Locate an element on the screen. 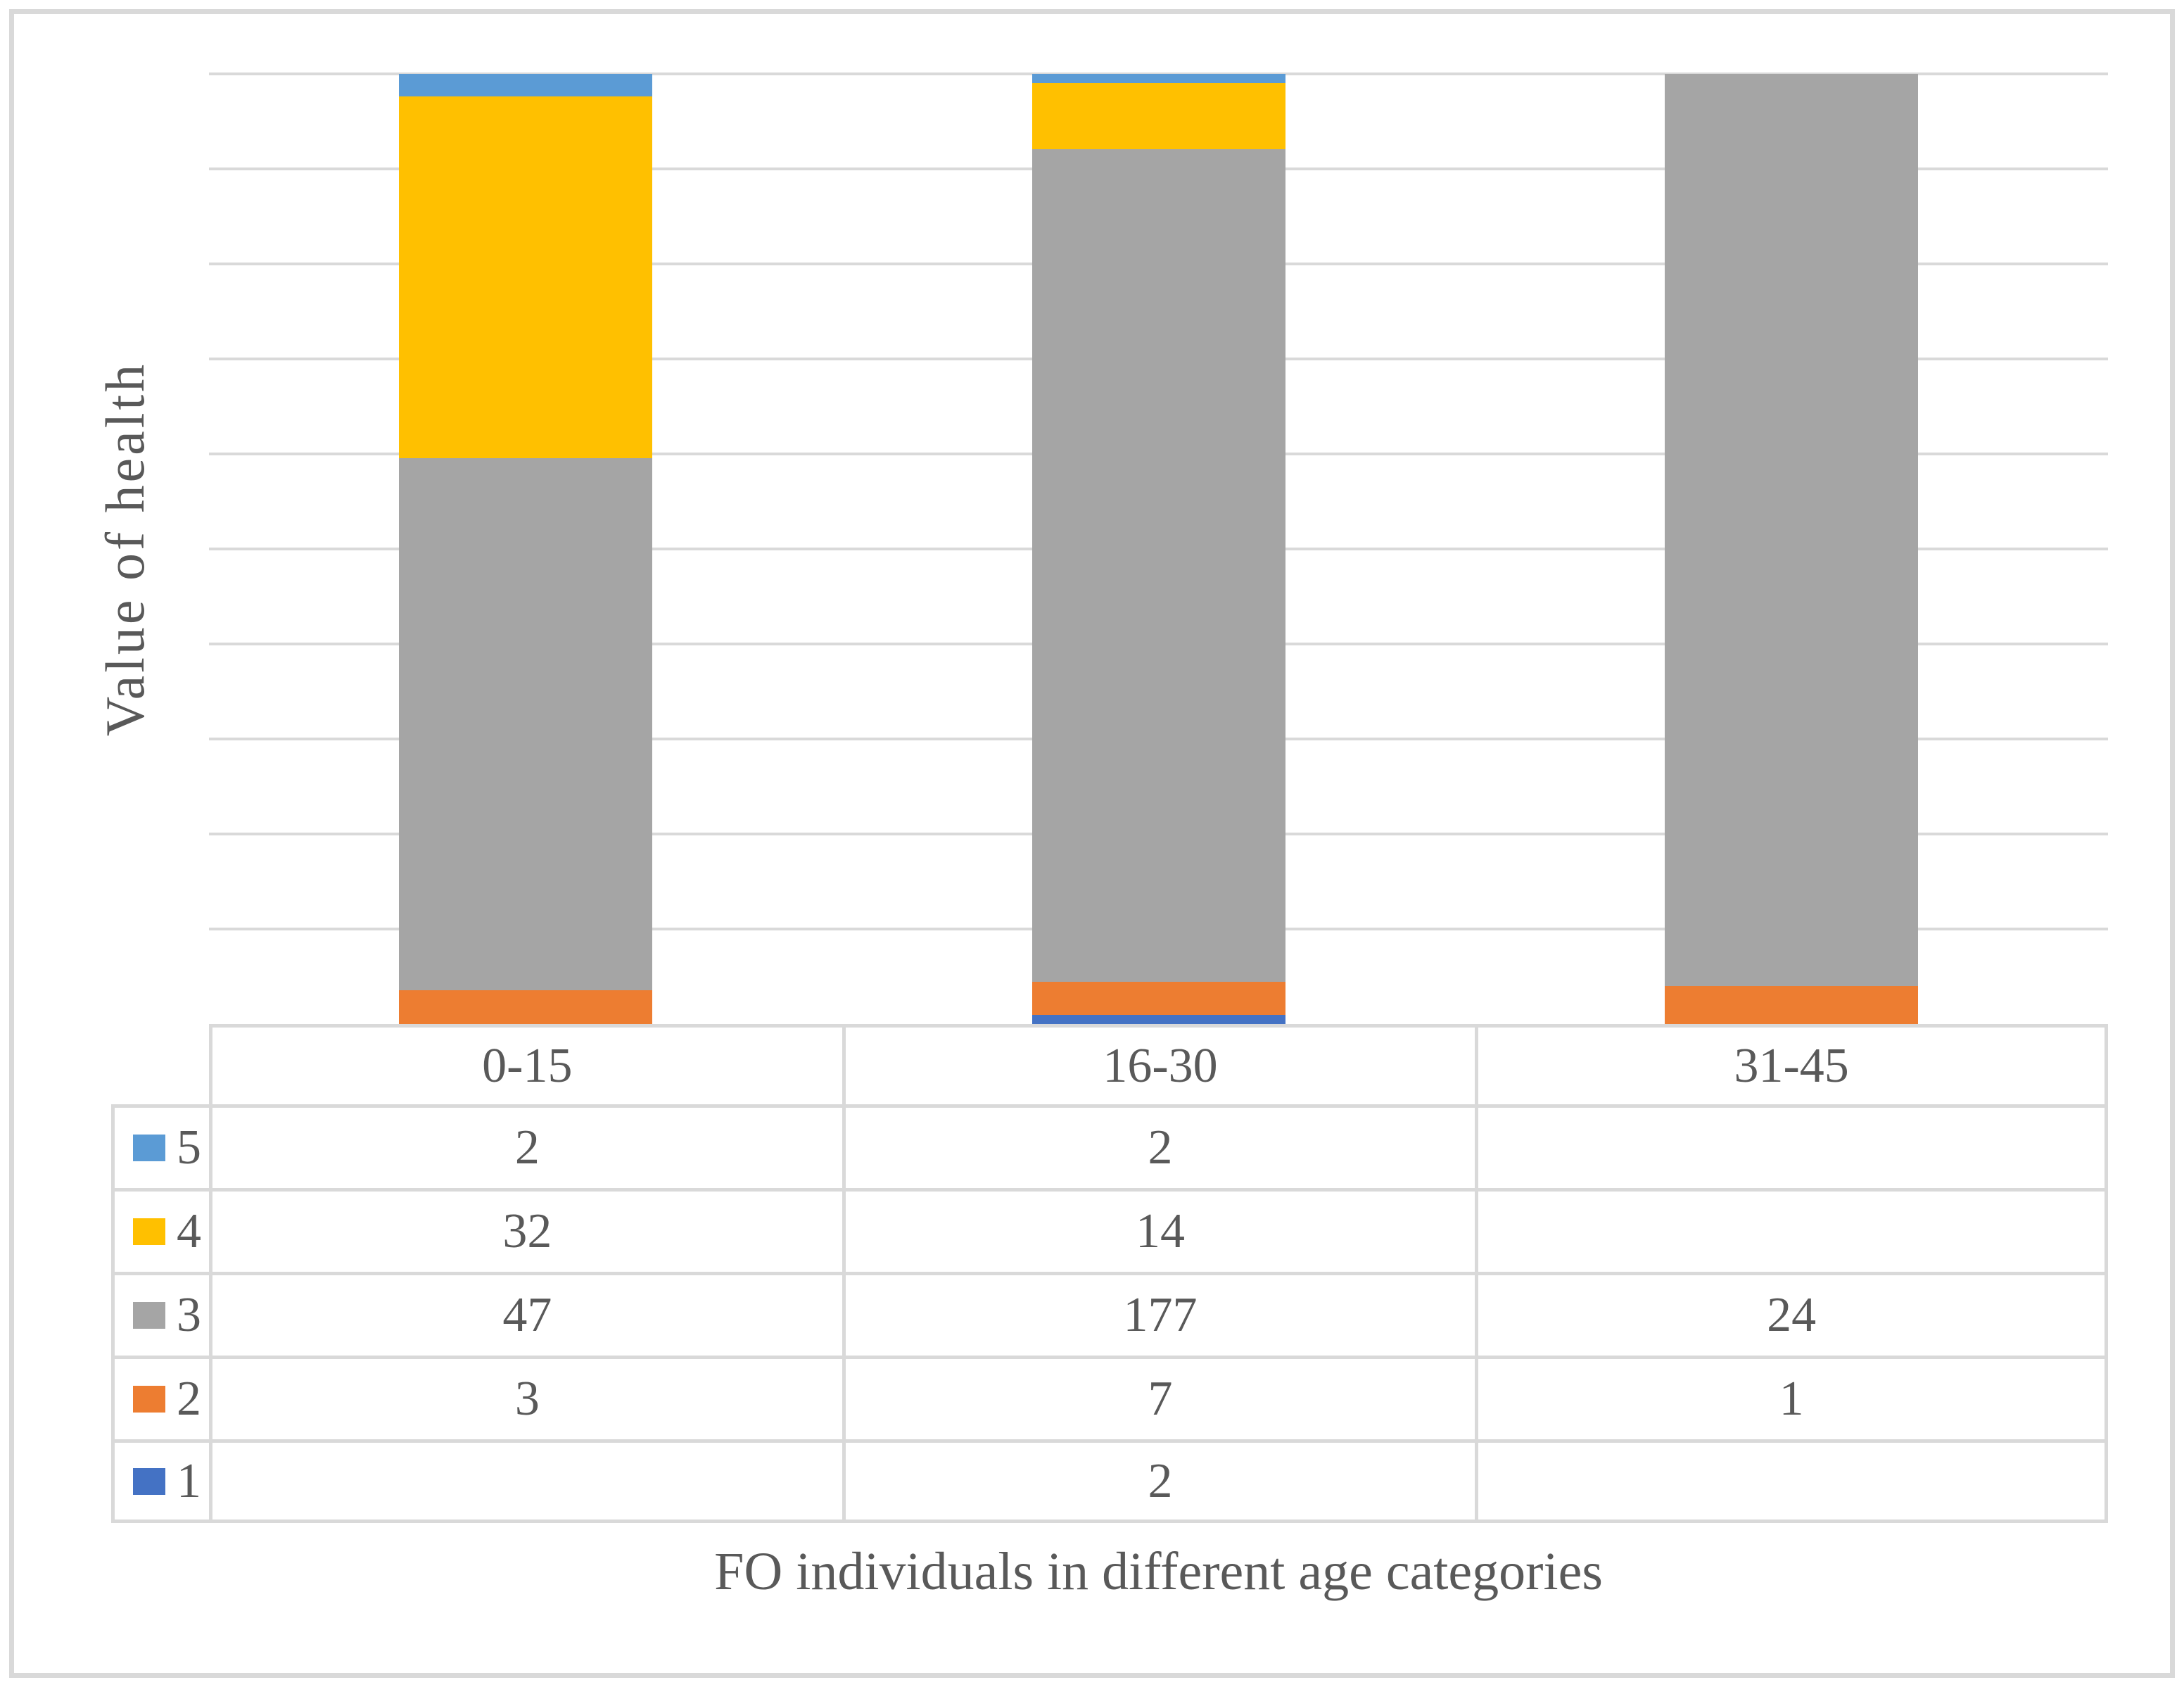 Image resolution: width=2184 pixels, height=1687 pixels. column-header-0-15: 0-15 is located at coordinates (526, 1064).